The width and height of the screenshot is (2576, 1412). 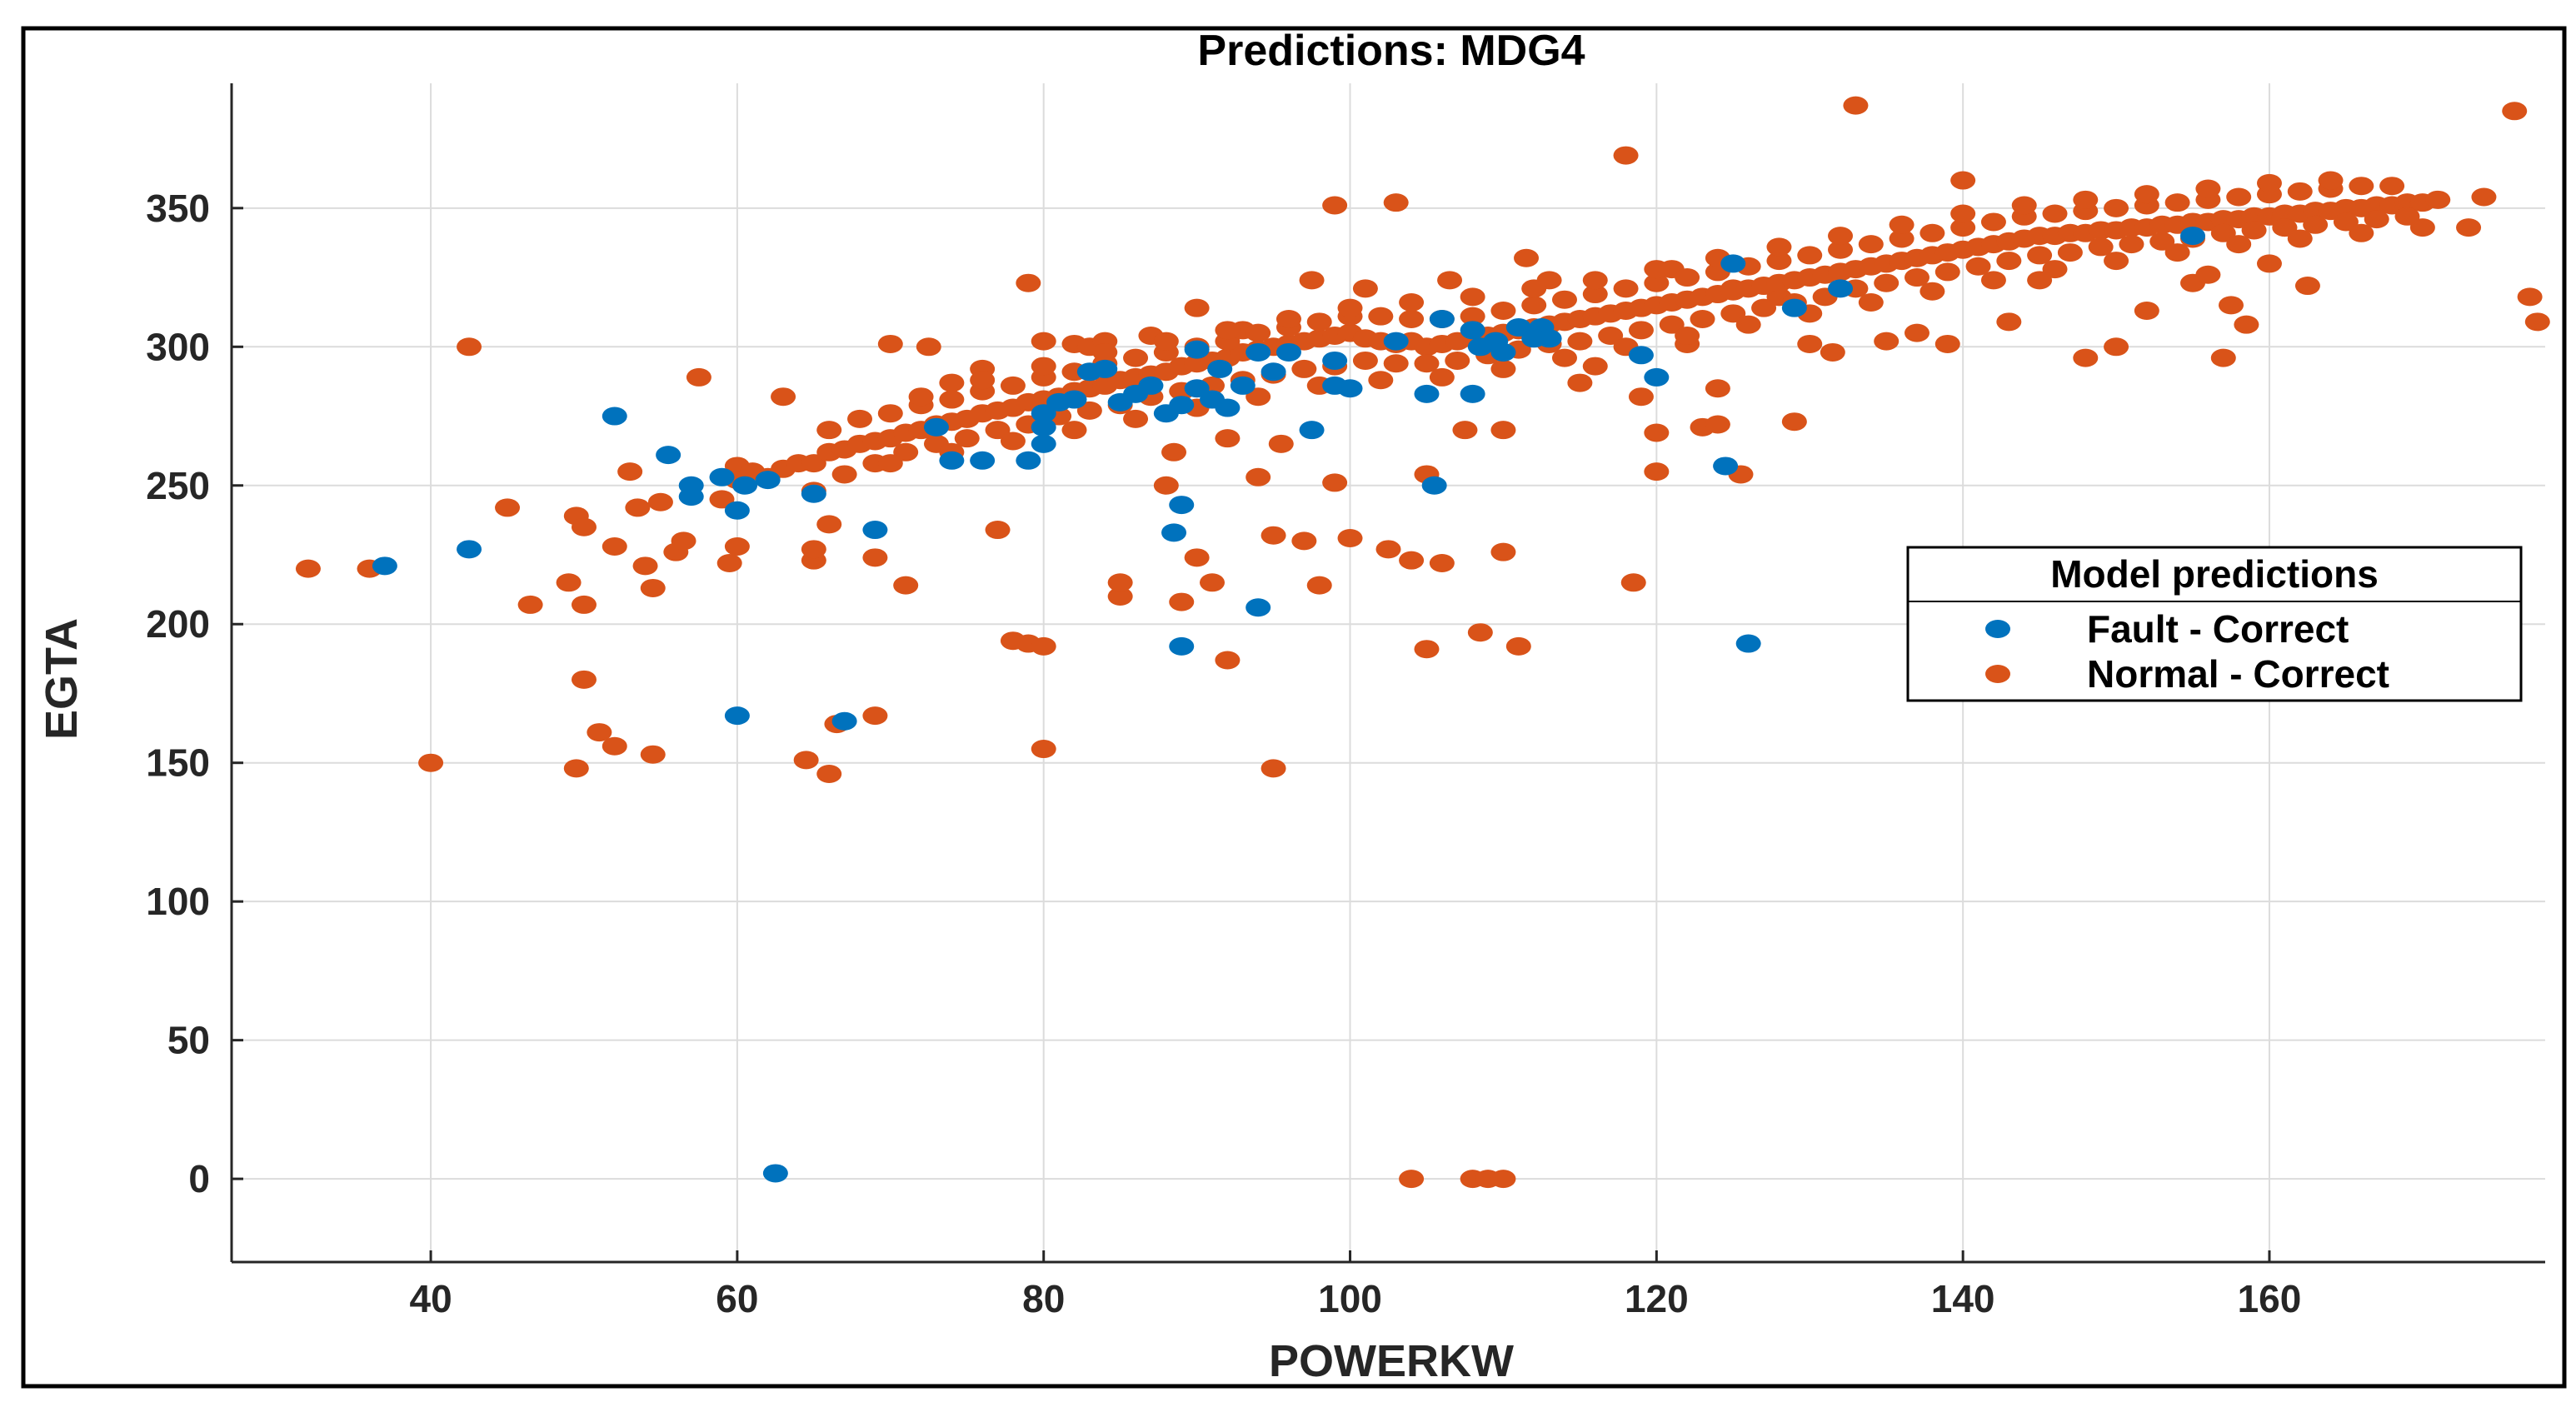 I want to click on chart-title: Predictions: MDG4, so click(x=1391, y=51).